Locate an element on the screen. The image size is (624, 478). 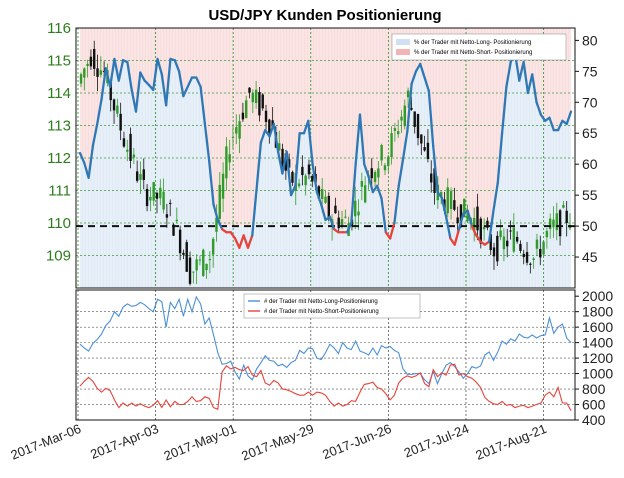
percent-tick-label: 60 is located at coordinates (590, 164).